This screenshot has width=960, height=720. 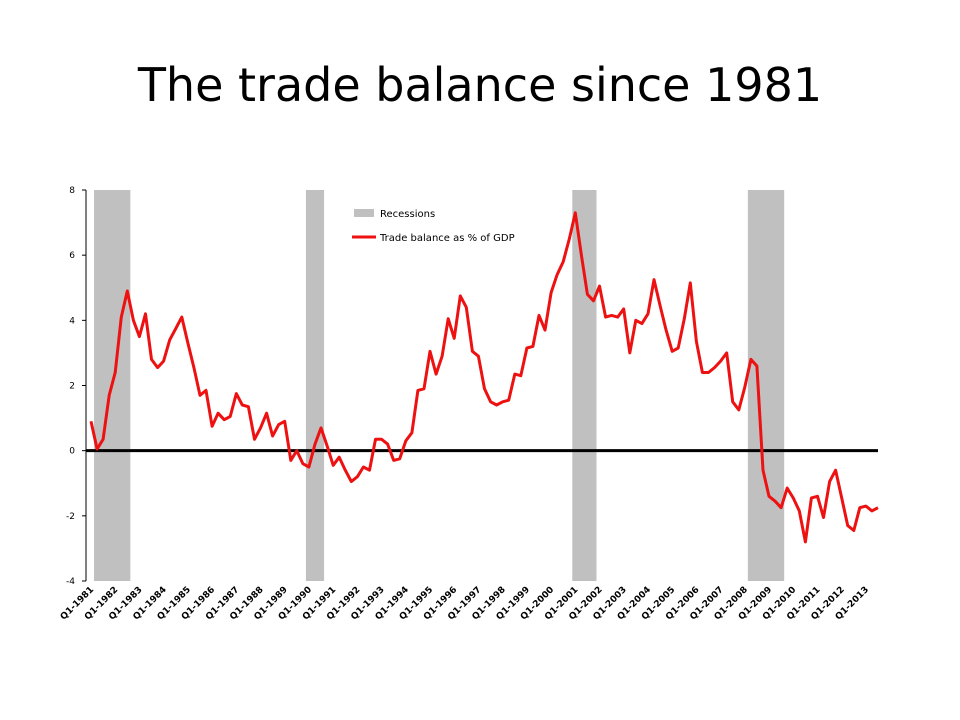 What do you see at coordinates (72, 387) in the screenshot?
I see `y-tick-label: 2` at bounding box center [72, 387].